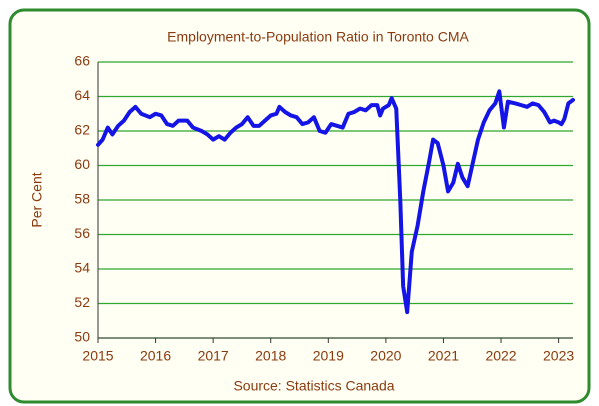  Describe the element at coordinates (270, 356) in the screenshot. I see `x-tick-label: 2018` at that location.